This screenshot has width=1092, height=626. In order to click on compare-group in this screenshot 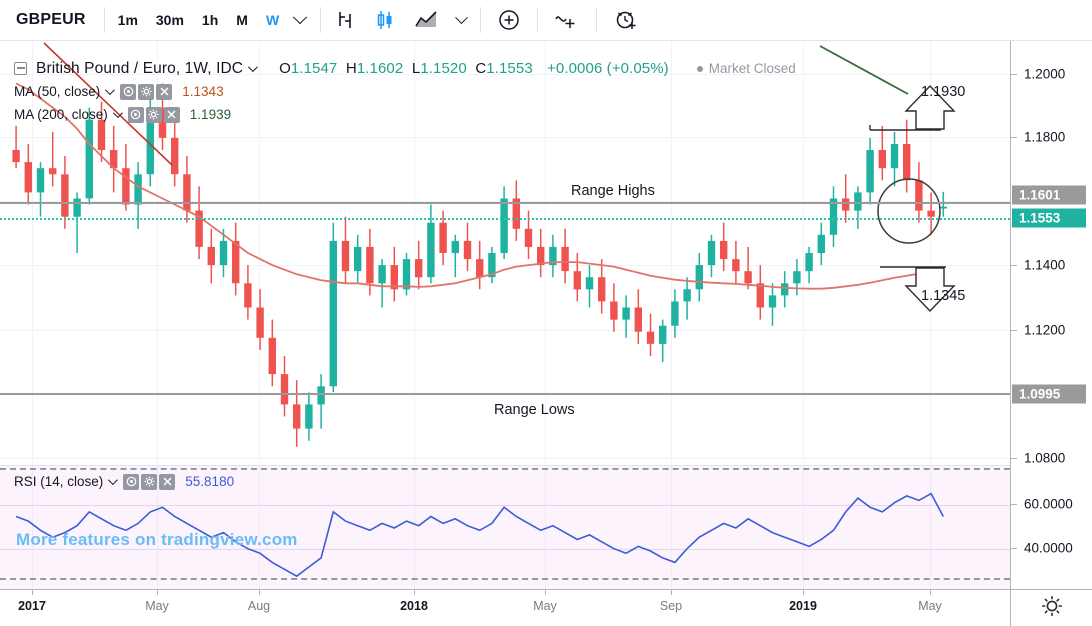, I will do `click(567, 20)`.